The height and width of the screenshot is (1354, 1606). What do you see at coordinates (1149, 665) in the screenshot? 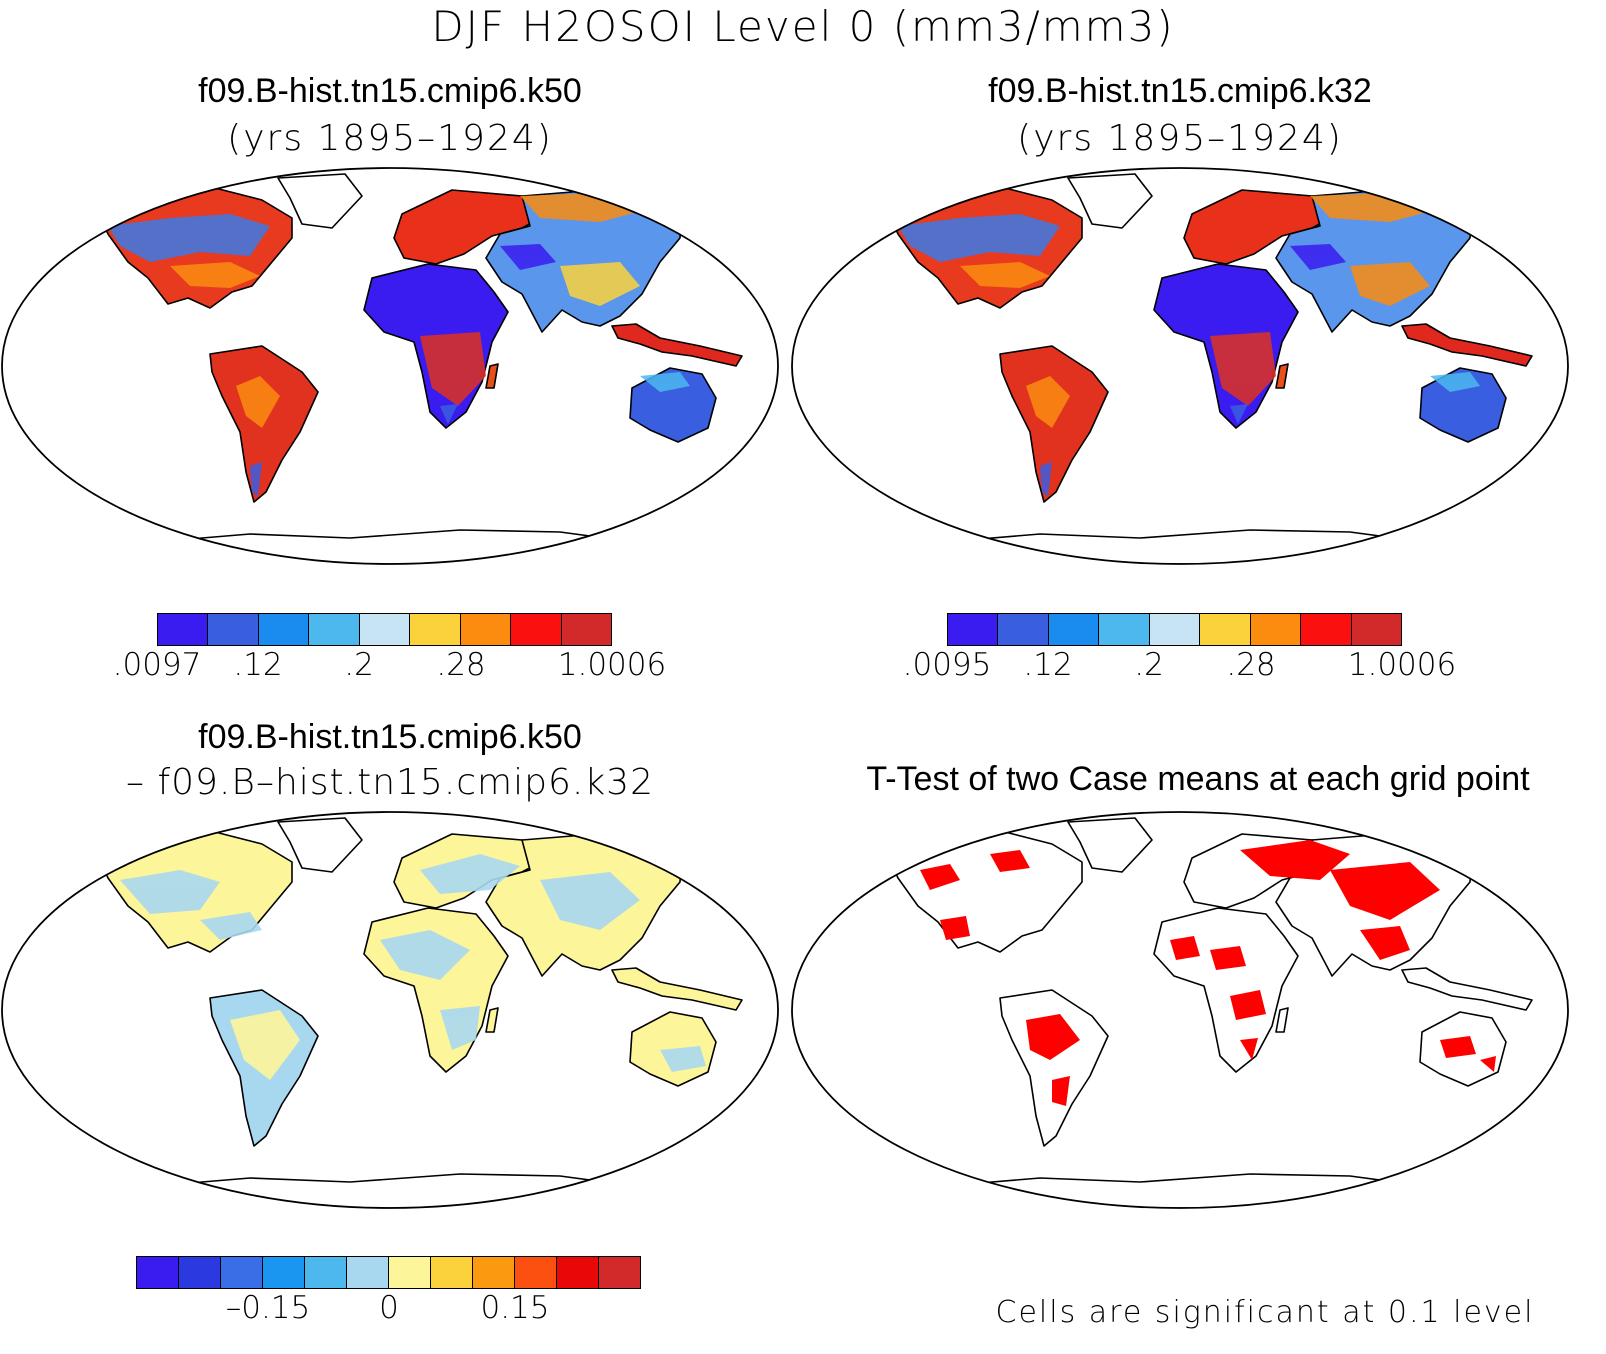
I see `panel-tr-colorbar-tick: .2` at bounding box center [1149, 665].